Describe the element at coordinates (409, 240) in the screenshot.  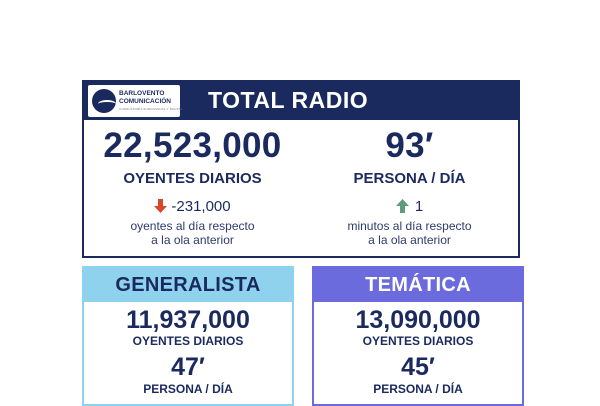
I see `total-minutes-delta-note-2: a la ola anterior` at that location.